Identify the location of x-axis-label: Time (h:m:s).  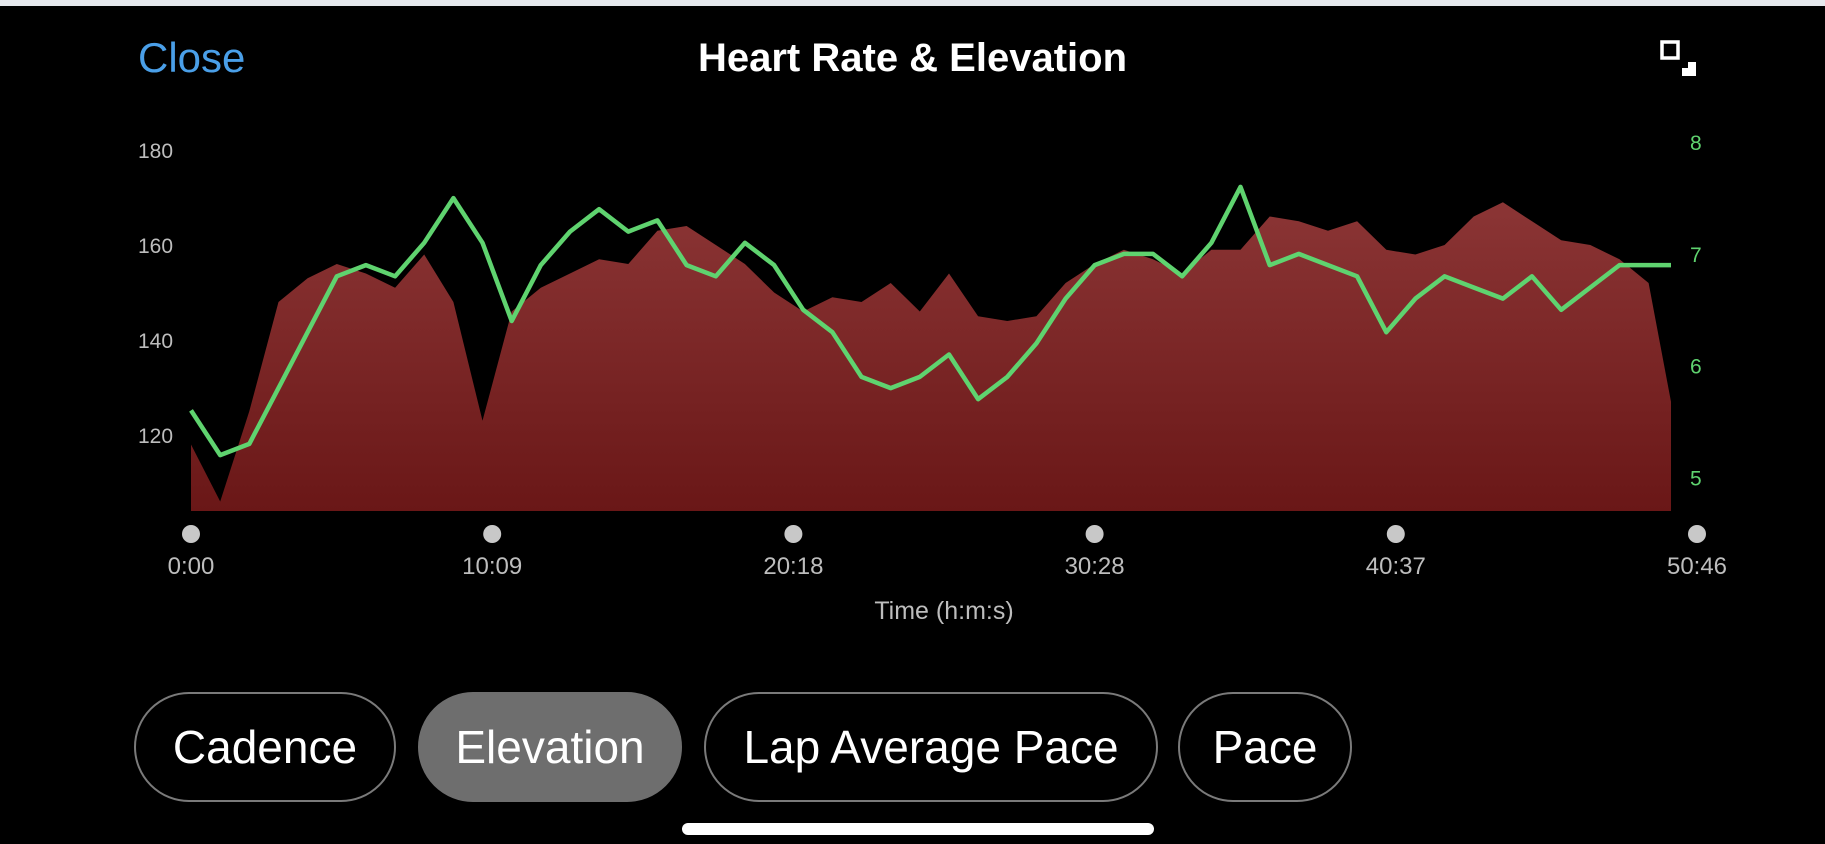
(943, 611).